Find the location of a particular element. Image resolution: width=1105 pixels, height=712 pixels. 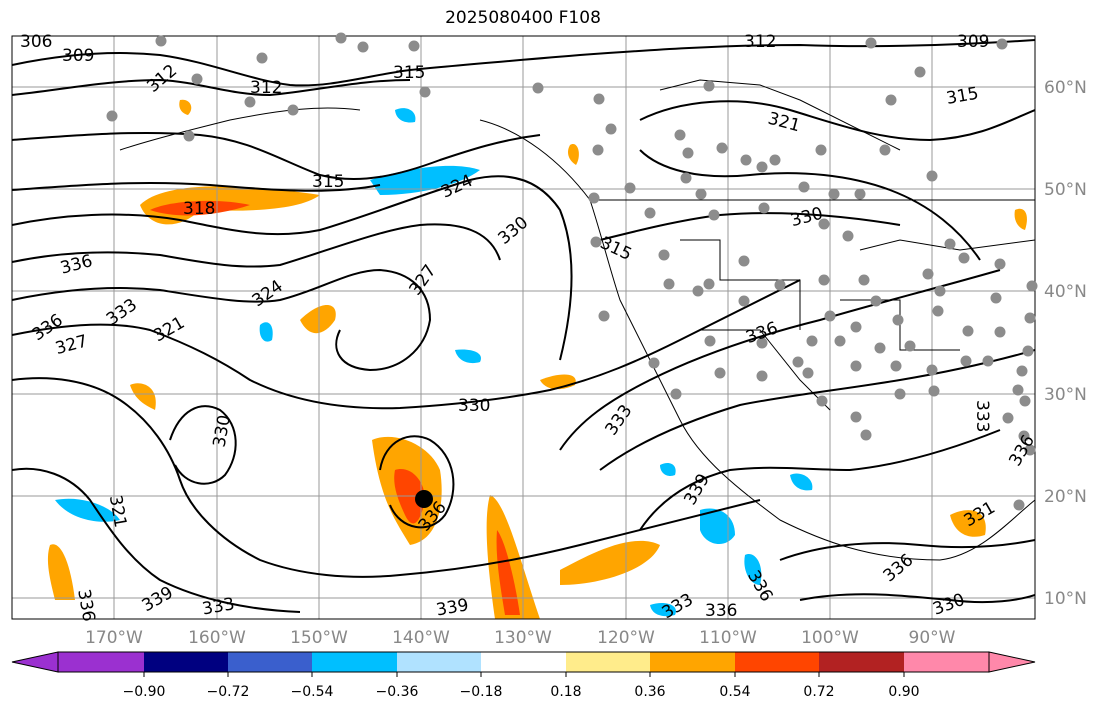

colorbar-label: 0.18 is located at coordinates (565, 692).